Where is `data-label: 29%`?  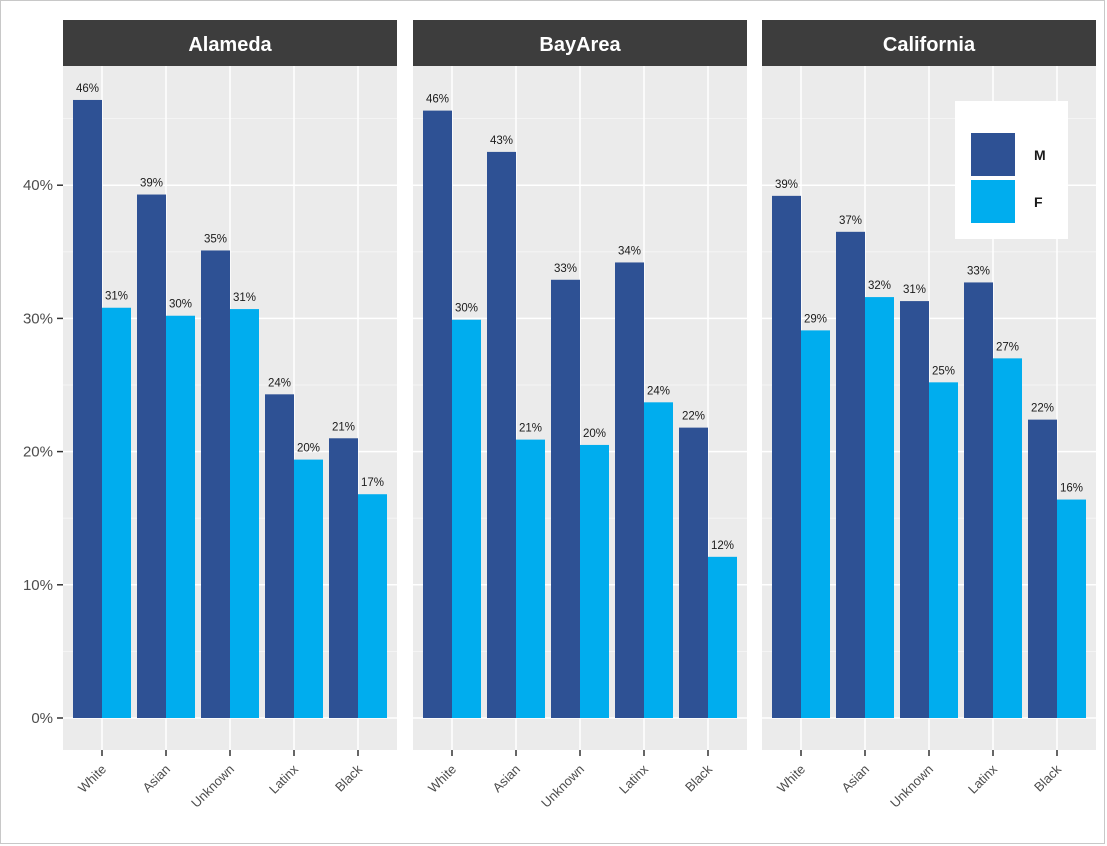
data-label: 29% is located at coordinates (815, 319).